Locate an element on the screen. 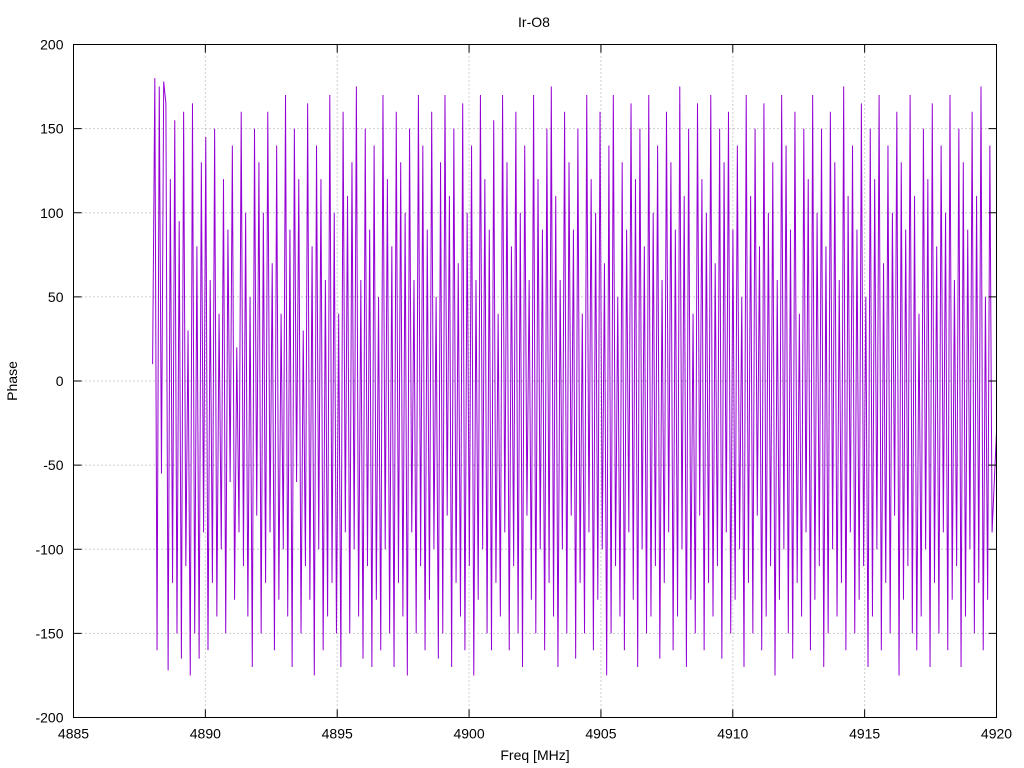  x-tick-label: 4915 is located at coordinates (864, 734).